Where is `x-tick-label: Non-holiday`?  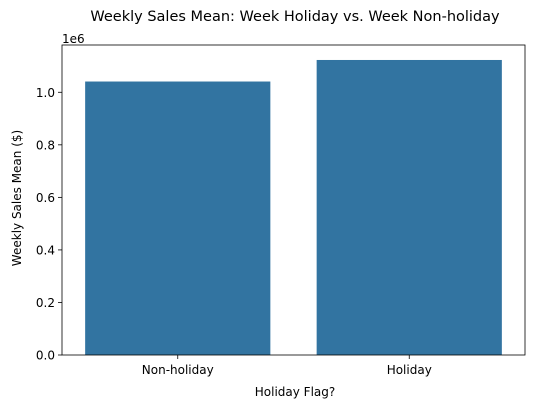
x-tick-label: Non-holiday is located at coordinates (178, 370).